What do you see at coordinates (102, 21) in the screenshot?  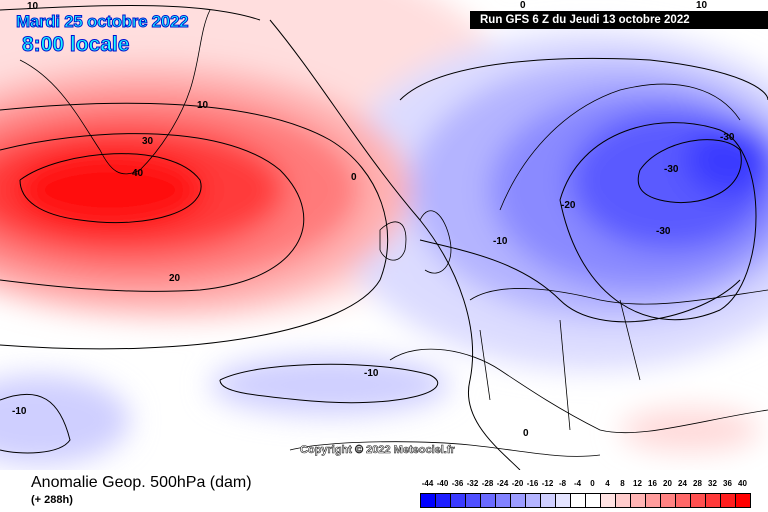 I see `forecast-date: Mardi 25 octobre 2022` at bounding box center [102, 21].